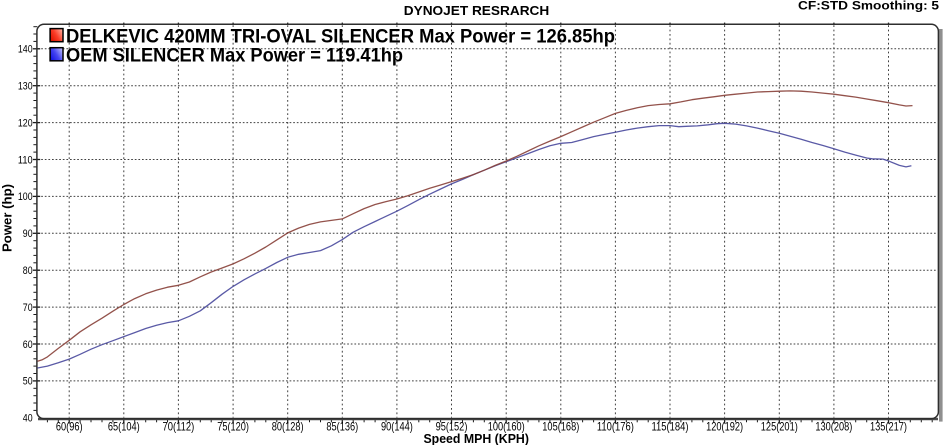 The width and height of the screenshot is (950, 445). I want to click on svg-text: 135(217), so click(888, 427).